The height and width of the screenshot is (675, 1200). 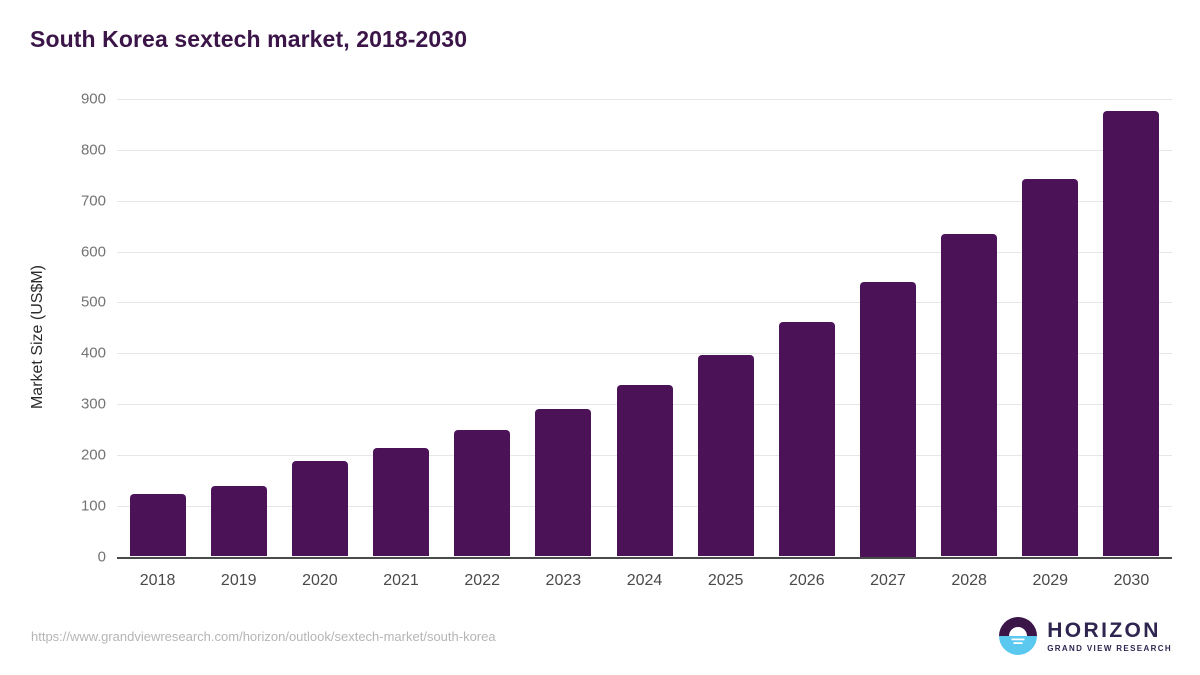 I want to click on x-axis-tick-label: 2025, so click(x=725, y=580).